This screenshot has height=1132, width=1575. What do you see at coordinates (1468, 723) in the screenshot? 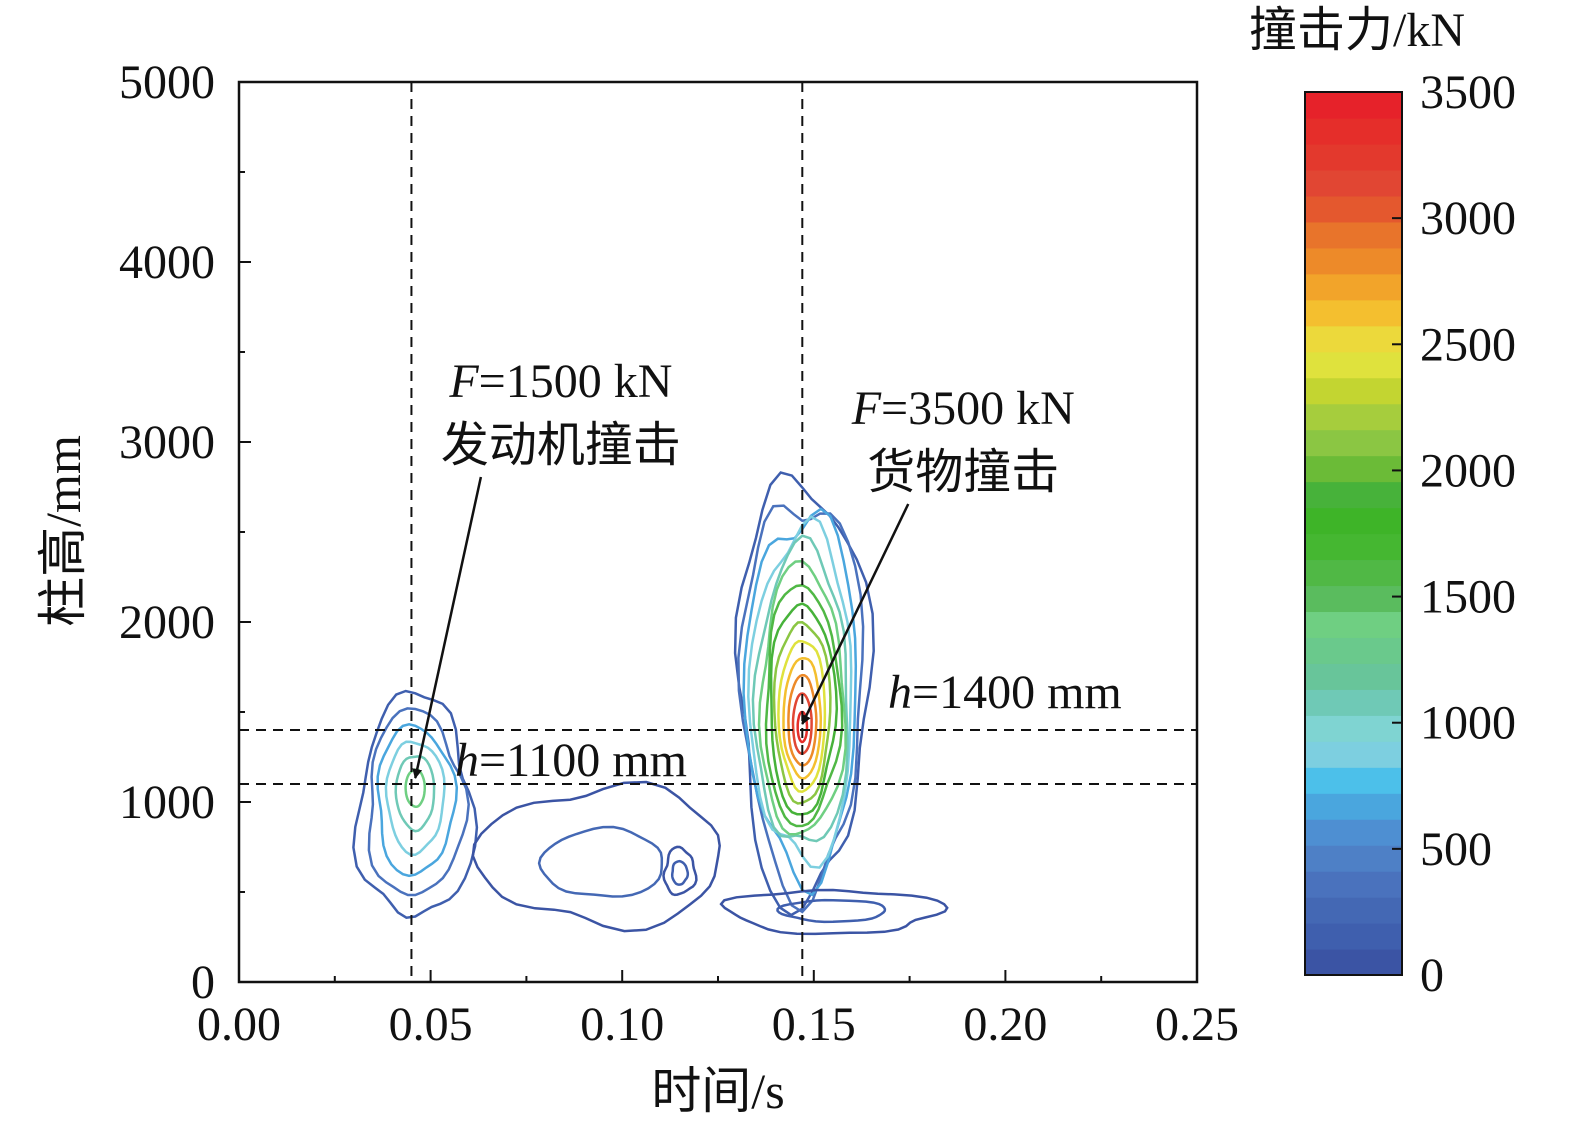
I see `colorbar-tick-label: 1000` at bounding box center [1468, 723].